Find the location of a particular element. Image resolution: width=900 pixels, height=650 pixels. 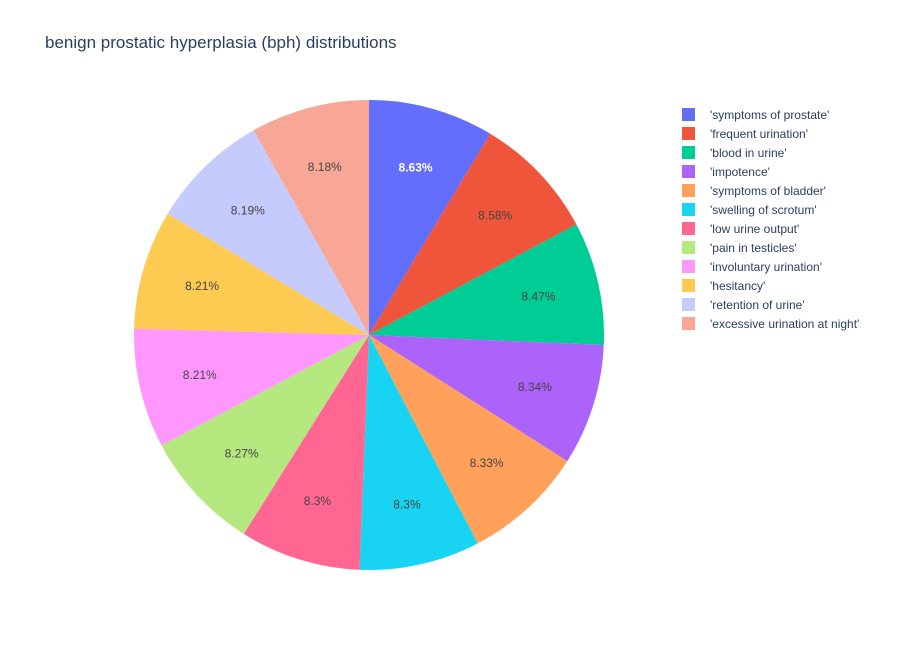

legend-label: 'involuntary urination' is located at coordinates (766, 266).